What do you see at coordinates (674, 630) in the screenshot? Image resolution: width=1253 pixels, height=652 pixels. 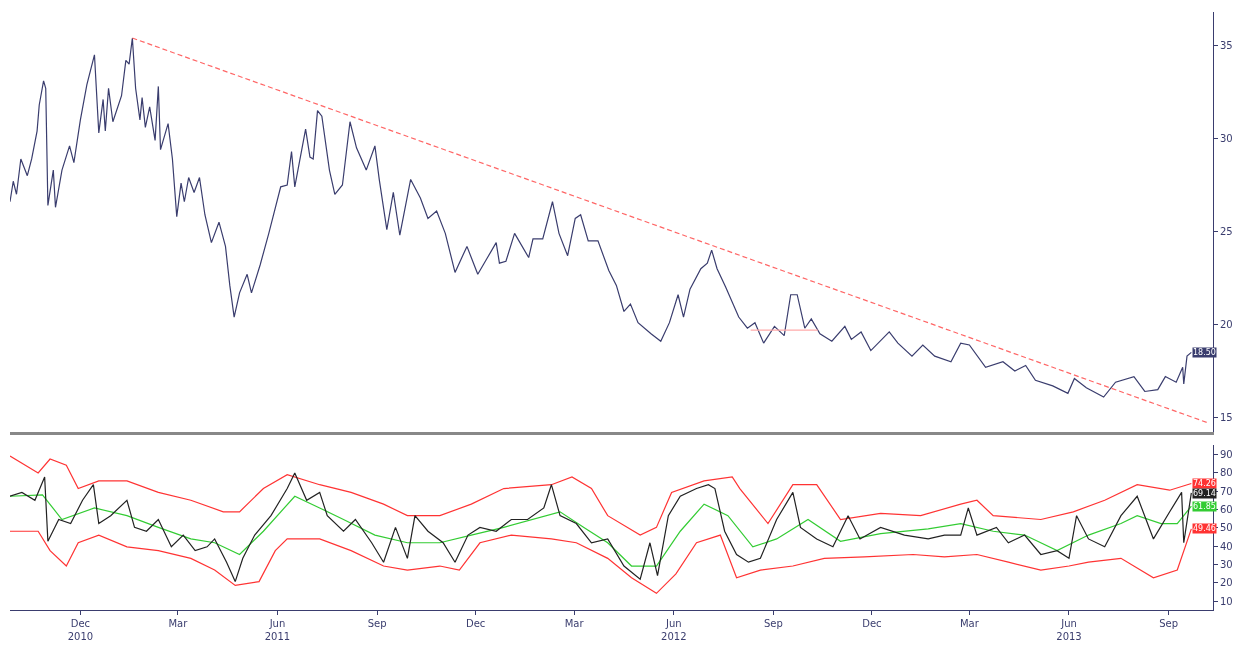 I see `x-tick-label: Jun 2012` at bounding box center [674, 630].